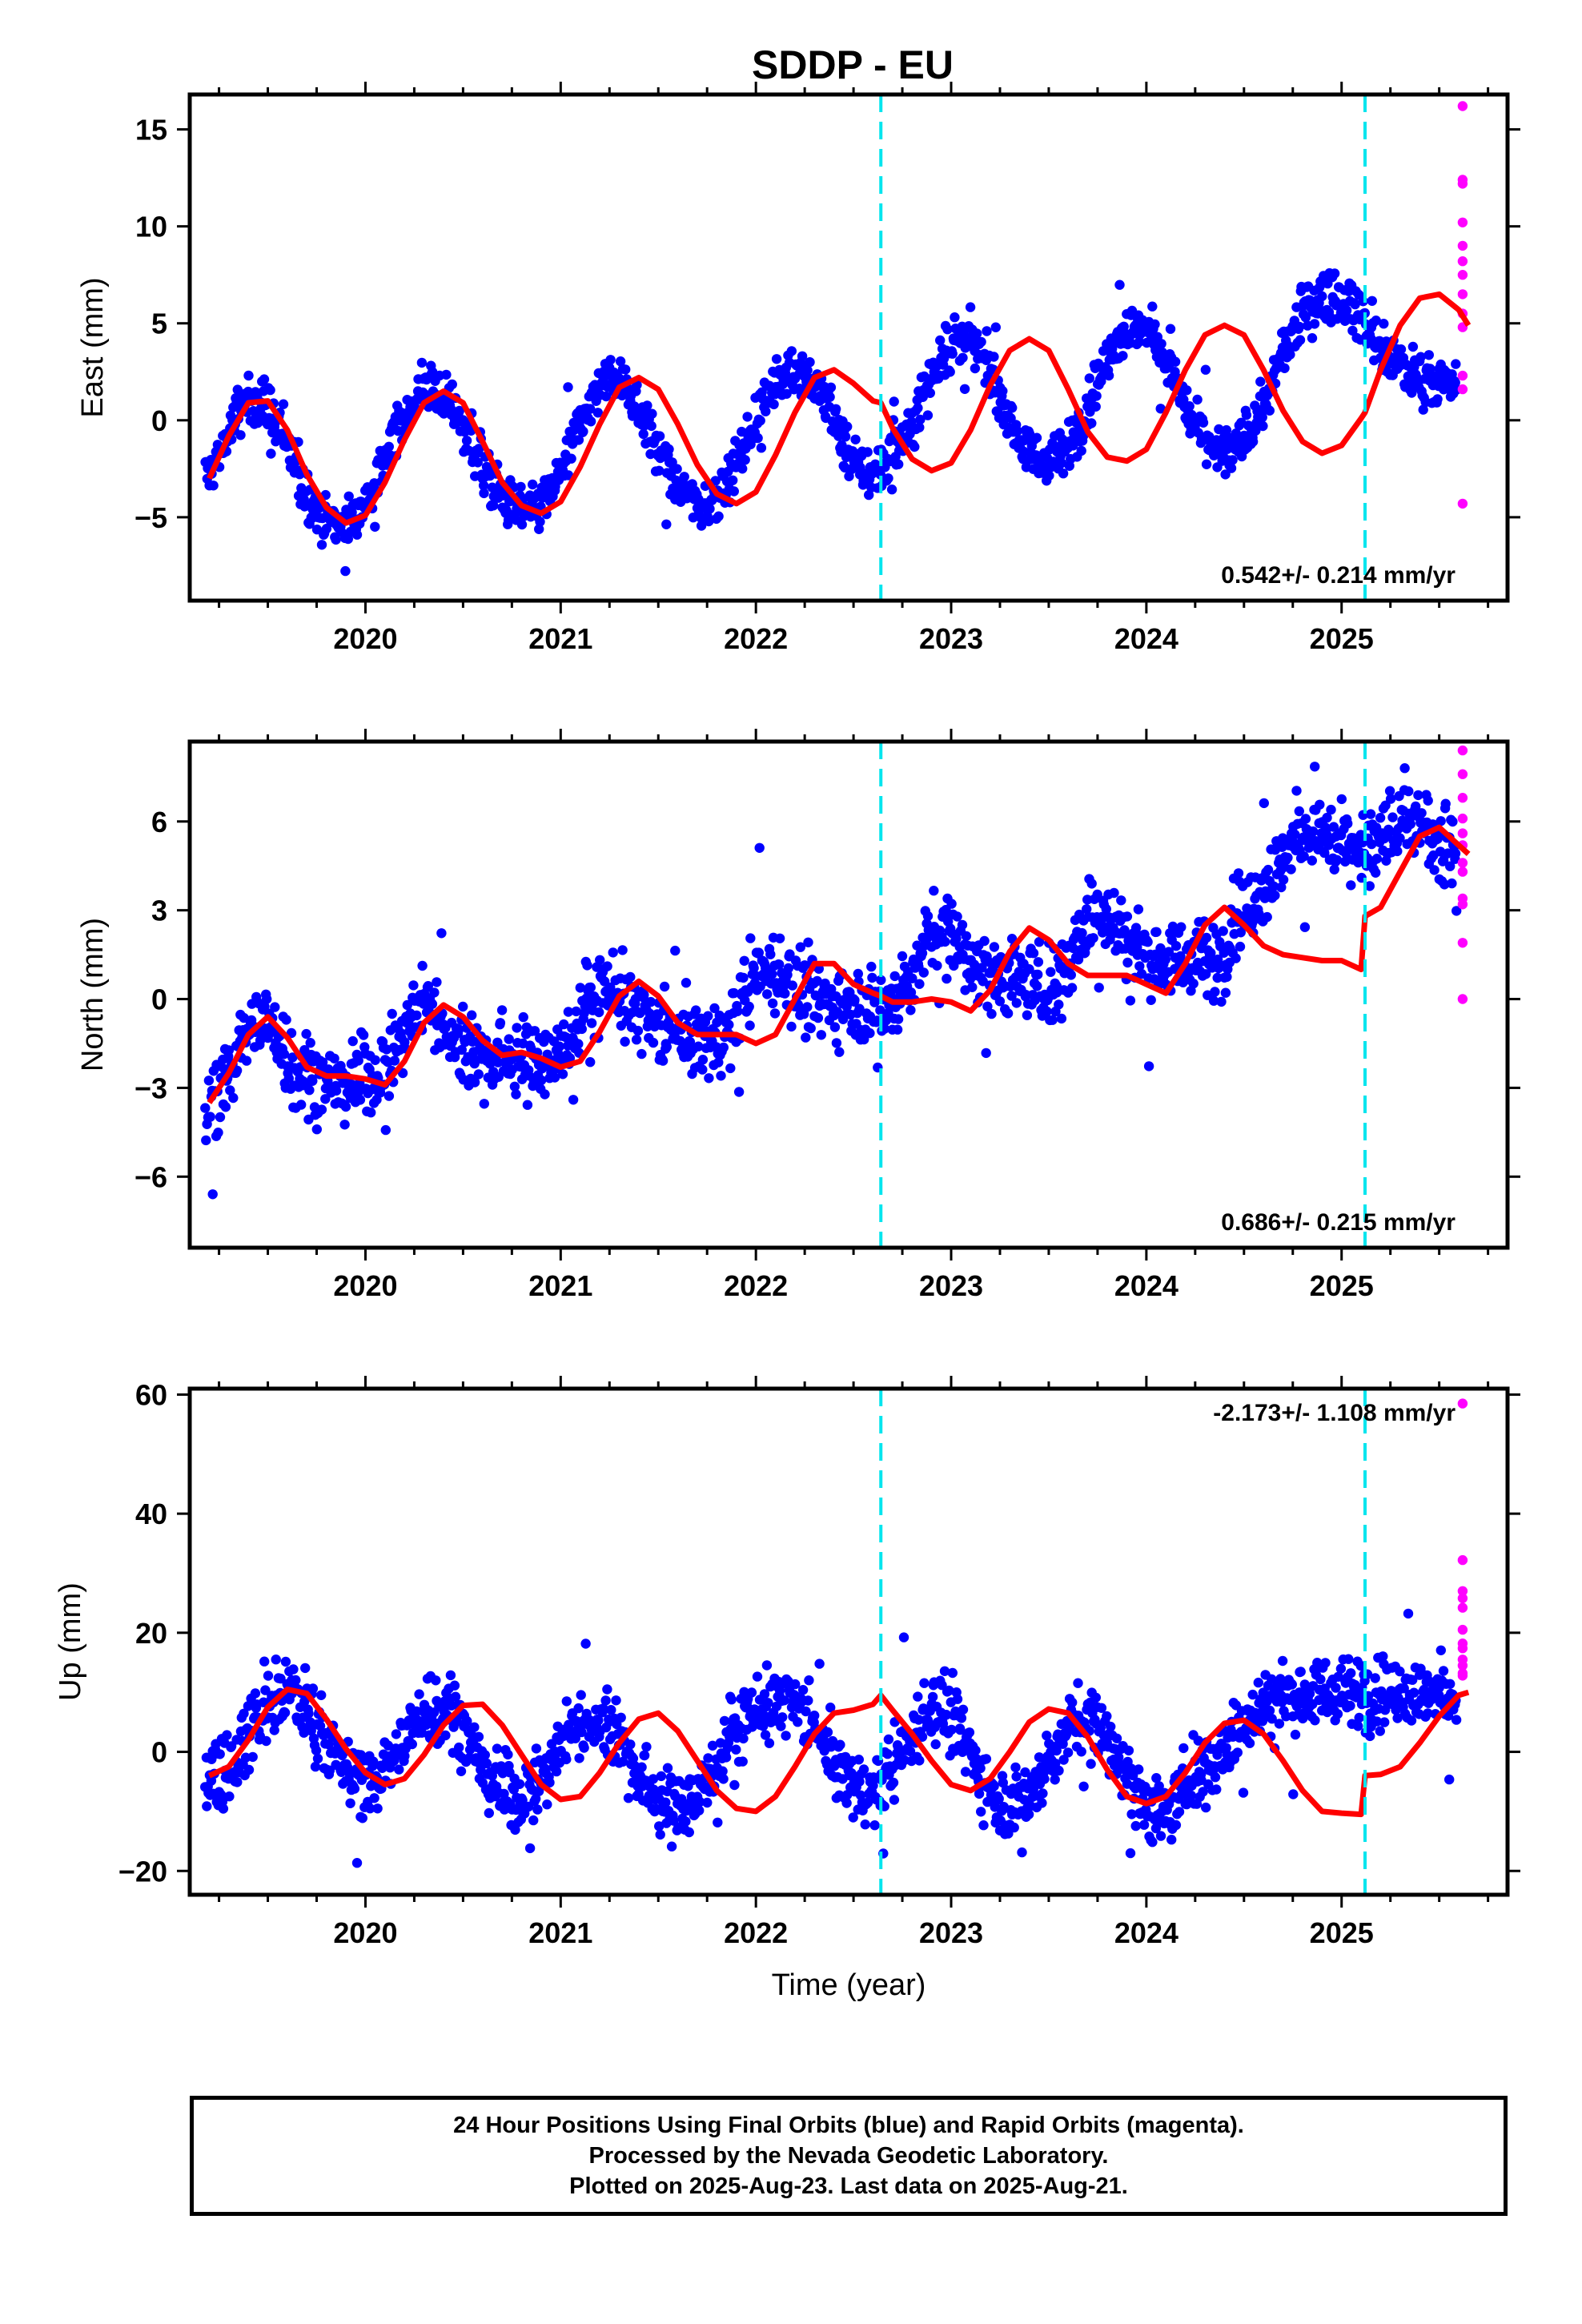  What do you see at coordinates (849, 1985) in the screenshot?
I see `up-x-axis-label: Time (year)` at bounding box center [849, 1985].